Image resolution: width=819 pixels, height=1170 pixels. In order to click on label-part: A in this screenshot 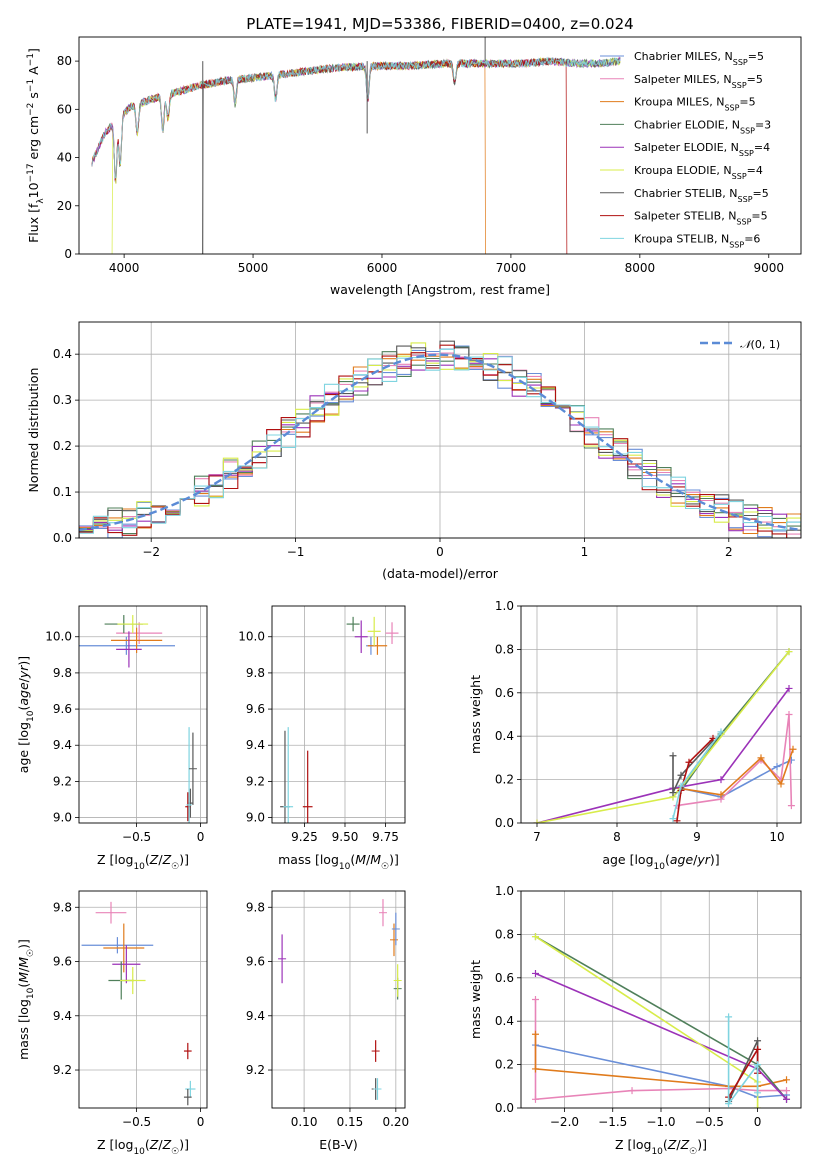, I will do `click(33, 72)`.